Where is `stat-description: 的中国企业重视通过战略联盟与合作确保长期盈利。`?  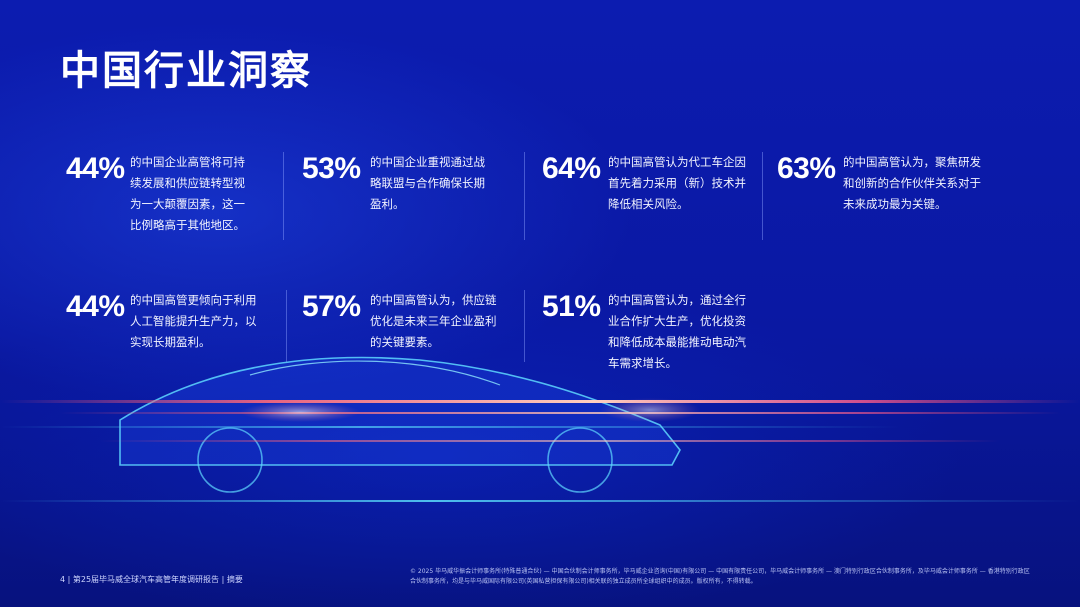
stat-description: 的中国企业重视通过战略联盟与合作确保长期盈利。 is located at coordinates (427, 183).